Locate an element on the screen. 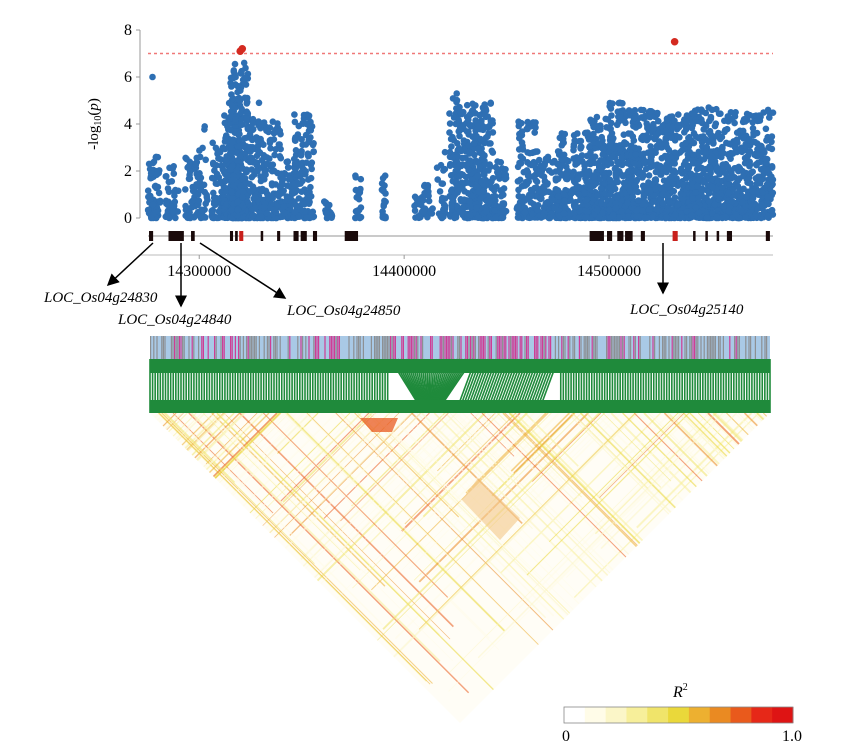 The height and width of the screenshot is (753, 851). gene-block is located at coordinates (610, 236).